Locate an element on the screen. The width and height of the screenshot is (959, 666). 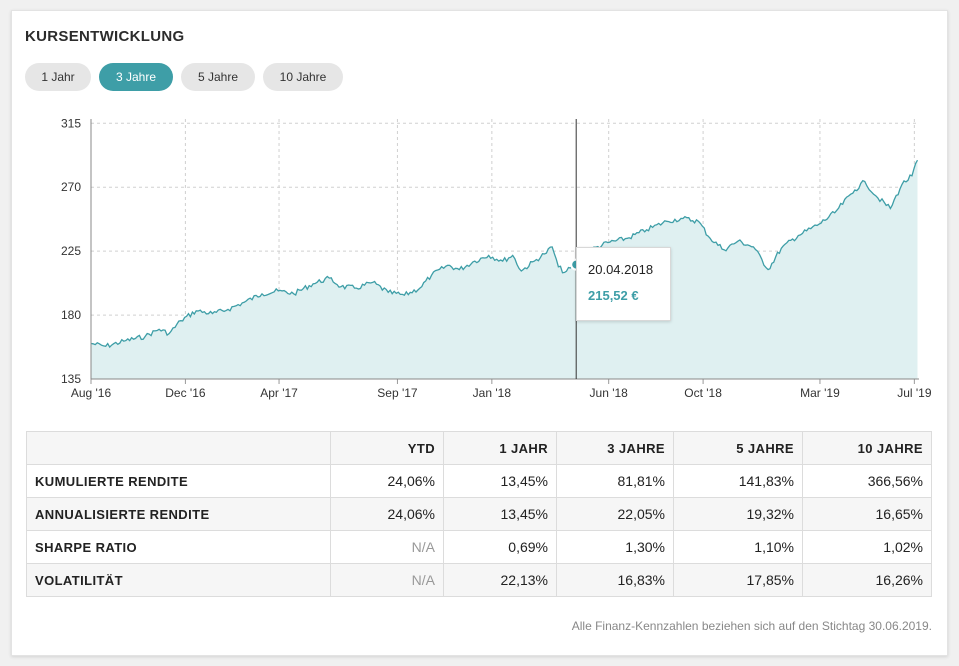
cell-10-jahre: 366,56% is located at coordinates (867, 481).